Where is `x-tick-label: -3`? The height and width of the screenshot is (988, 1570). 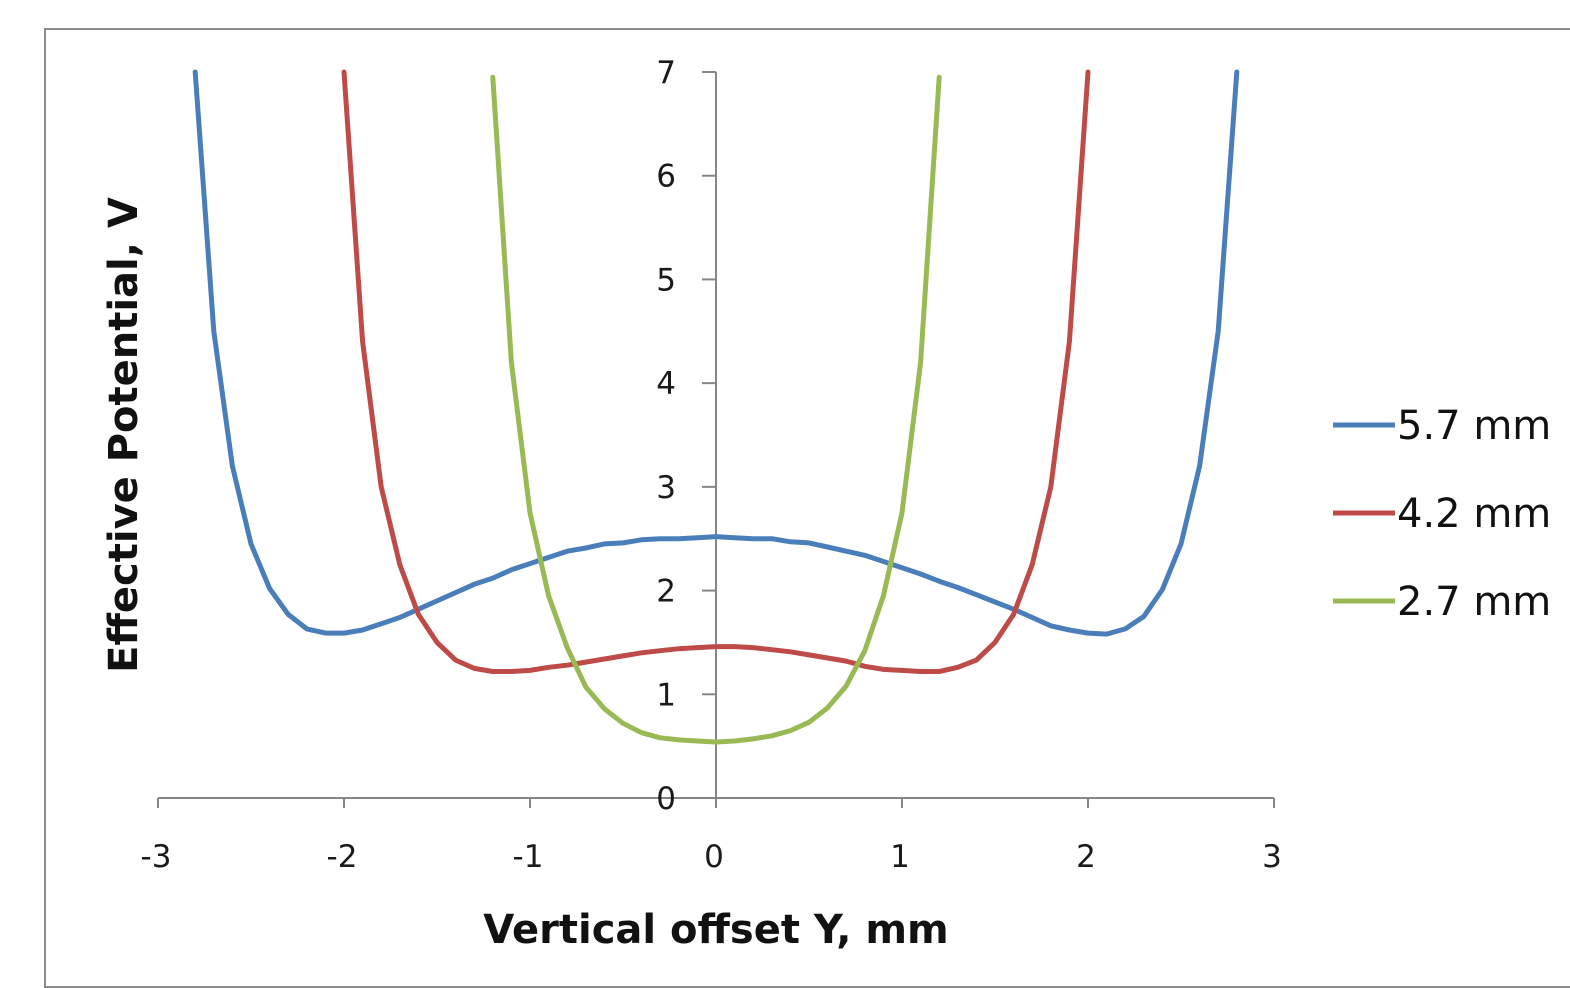
x-tick-label: -3 is located at coordinates (156, 857).